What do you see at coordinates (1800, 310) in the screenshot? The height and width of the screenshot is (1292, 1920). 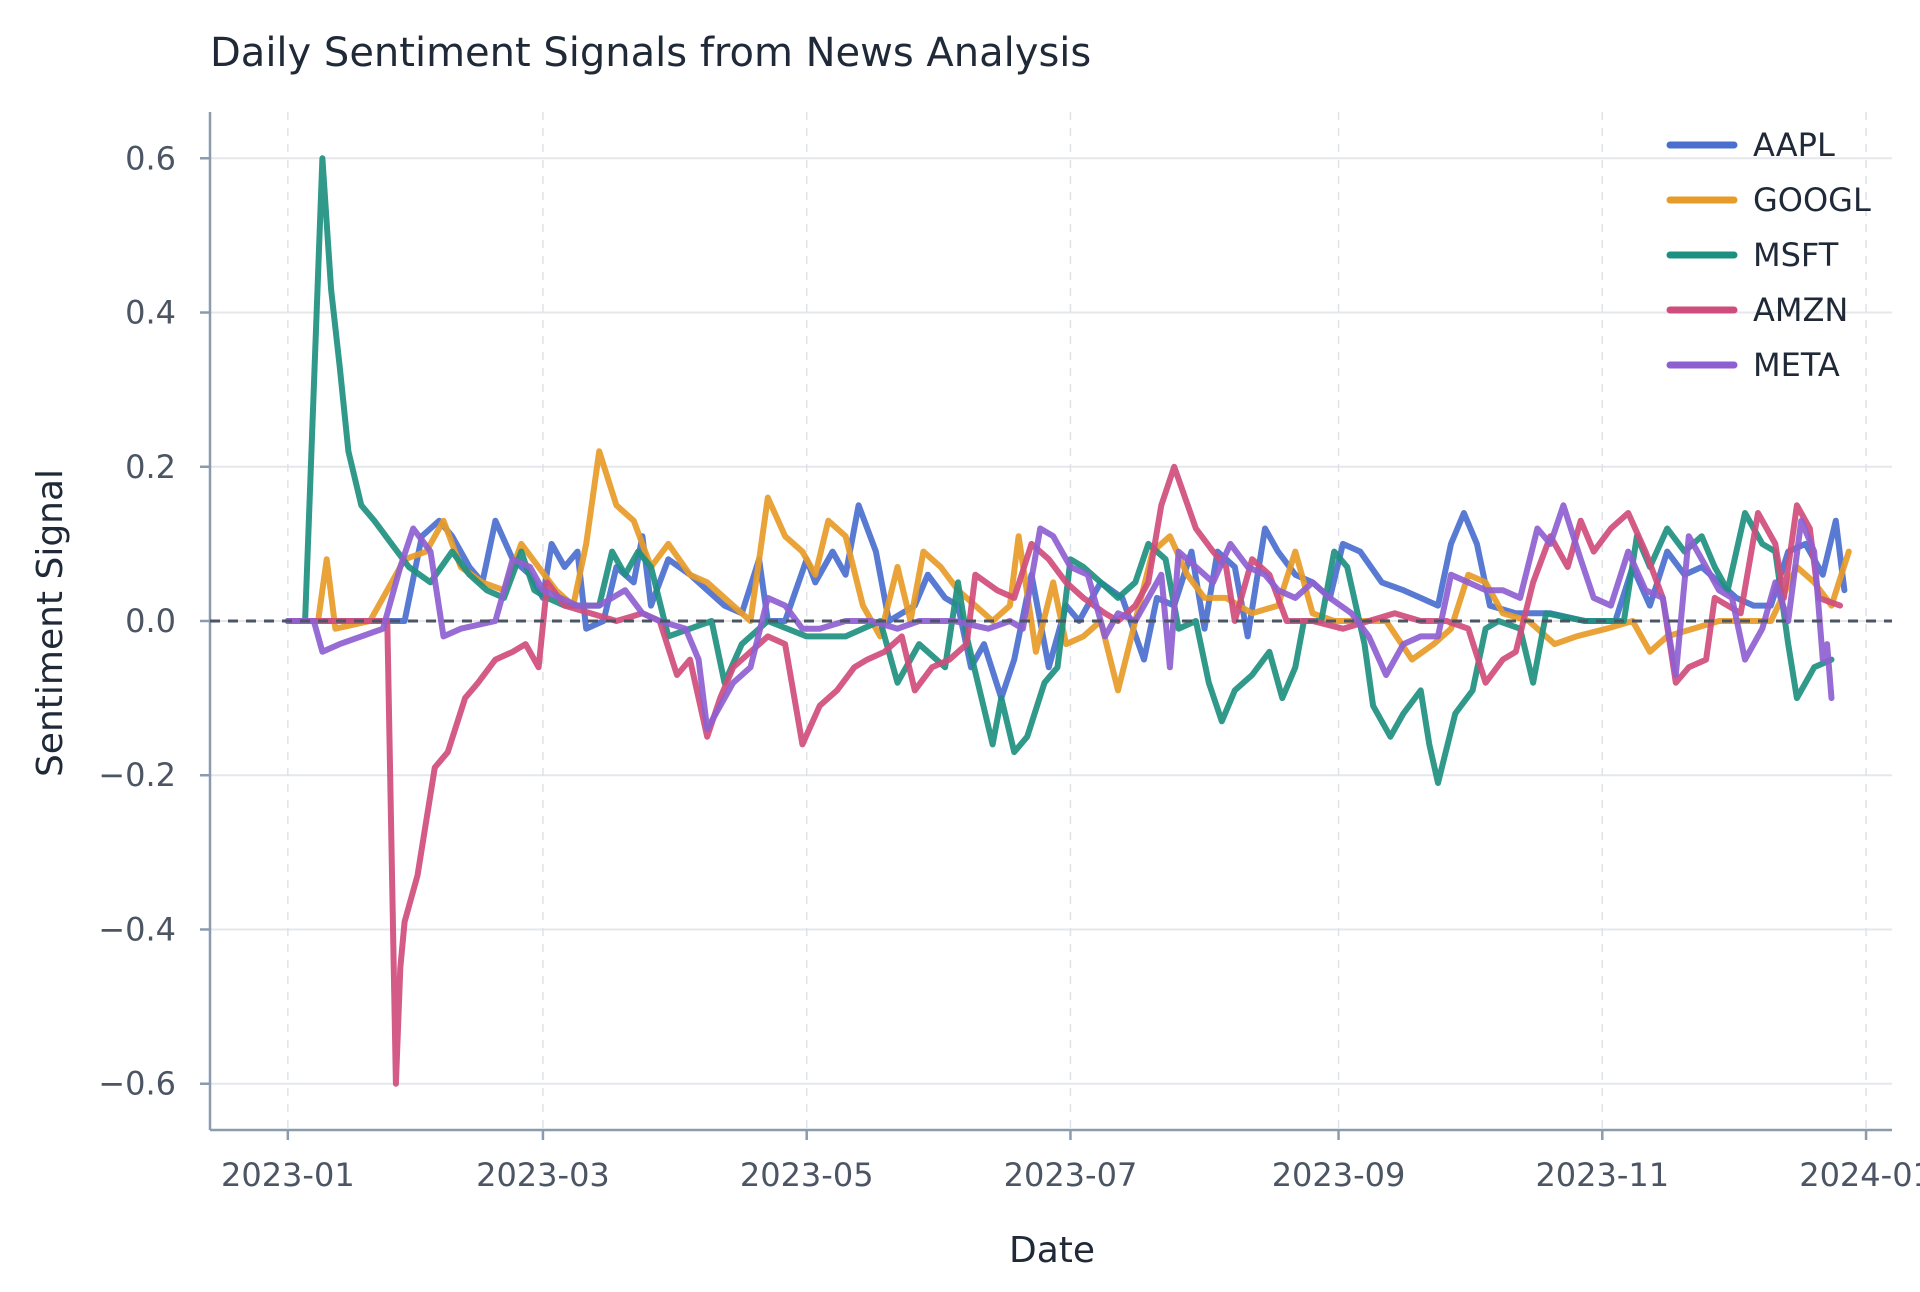 I see `legend-label-amzn: AMZN` at bounding box center [1800, 310].